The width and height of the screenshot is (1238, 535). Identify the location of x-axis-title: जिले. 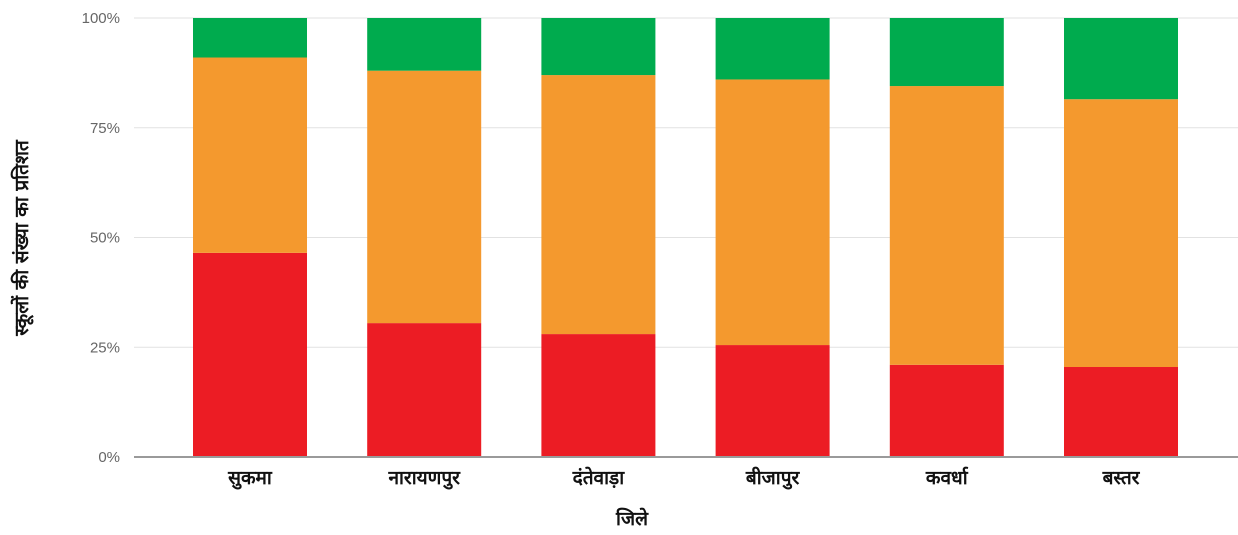
(632, 518).